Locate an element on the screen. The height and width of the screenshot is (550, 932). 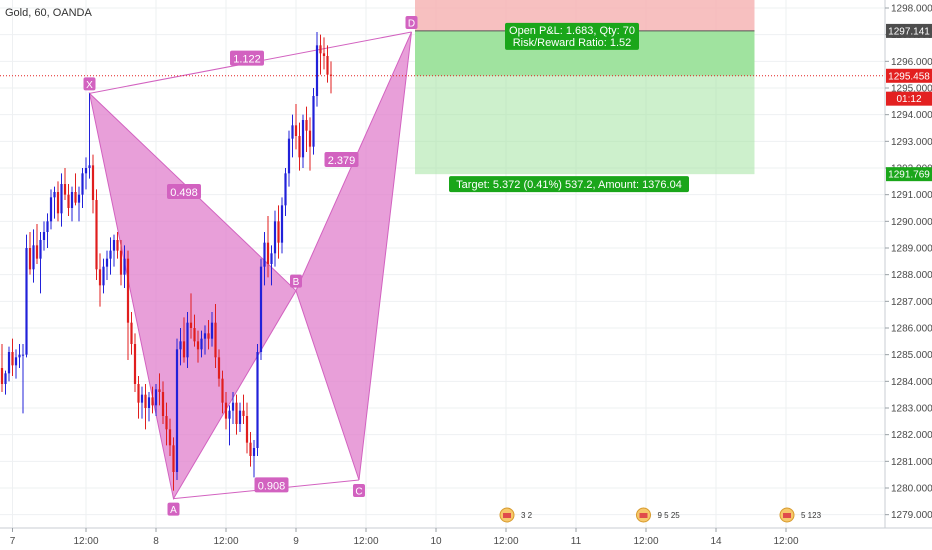
target-zone is located at coordinates (585, 125).